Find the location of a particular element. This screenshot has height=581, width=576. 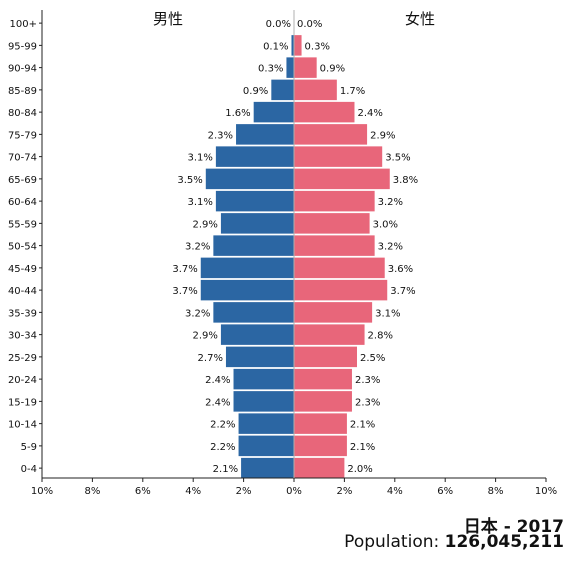

label-female-55-59: 3.0% is located at coordinates (385, 224).